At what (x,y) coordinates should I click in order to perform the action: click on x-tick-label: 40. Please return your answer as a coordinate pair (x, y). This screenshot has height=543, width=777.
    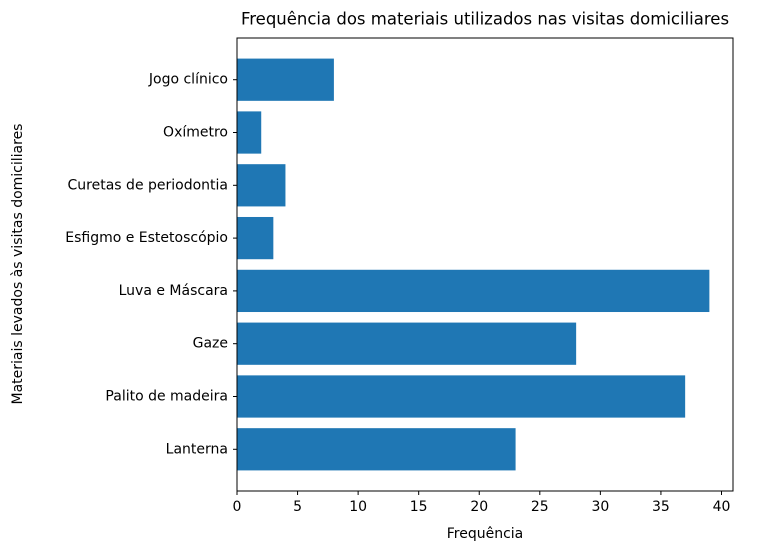
    Looking at the image, I should click on (722, 507).